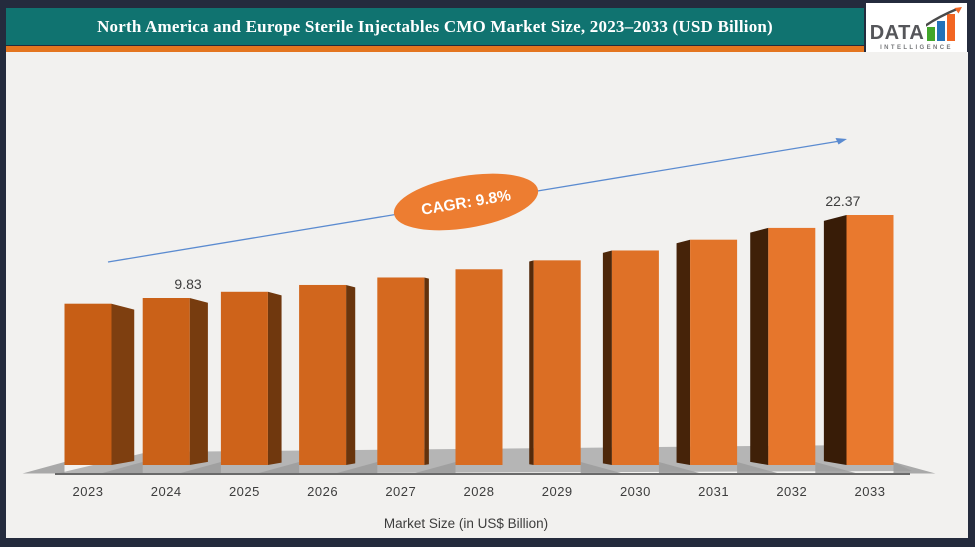  What do you see at coordinates (531, 362) in the screenshot?
I see `bar-side-2029` at bounding box center [531, 362].